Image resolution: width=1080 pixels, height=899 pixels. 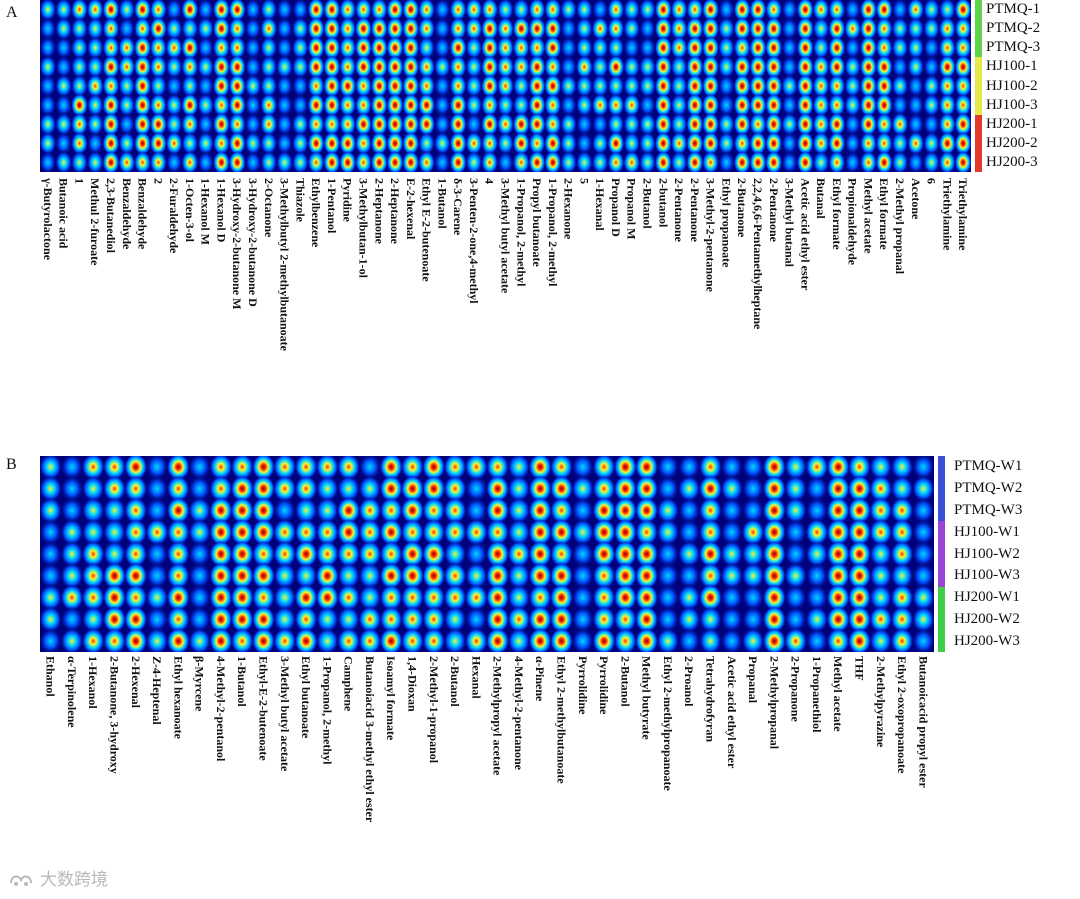 What do you see at coordinates (489, 181) in the screenshot?
I see `compound-label: 4` at bounding box center [489, 181].